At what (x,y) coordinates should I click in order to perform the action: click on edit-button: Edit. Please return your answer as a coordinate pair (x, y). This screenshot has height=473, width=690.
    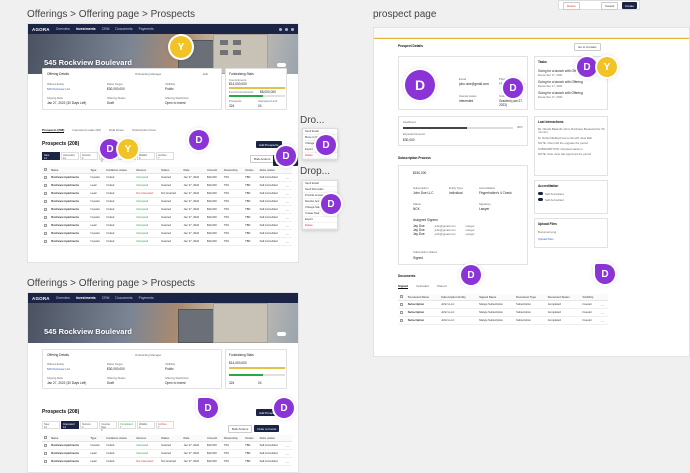
    Looking at the image, I should click on (205, 74).